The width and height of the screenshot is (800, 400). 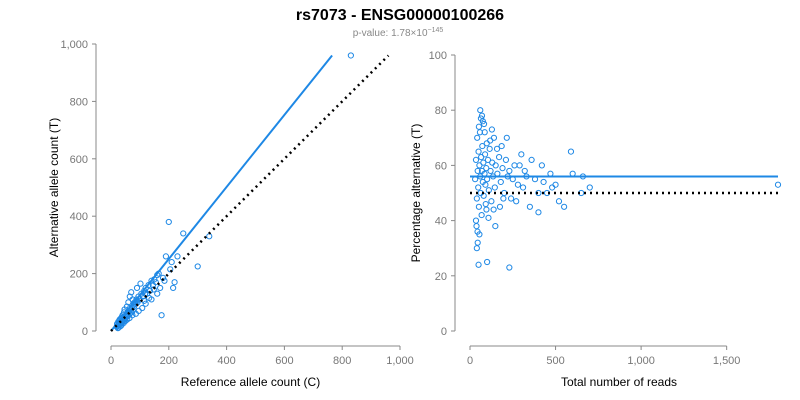 What do you see at coordinates (250, 382) in the screenshot?
I see `left-x-axis-title: Reference allele count (C)` at bounding box center [250, 382].